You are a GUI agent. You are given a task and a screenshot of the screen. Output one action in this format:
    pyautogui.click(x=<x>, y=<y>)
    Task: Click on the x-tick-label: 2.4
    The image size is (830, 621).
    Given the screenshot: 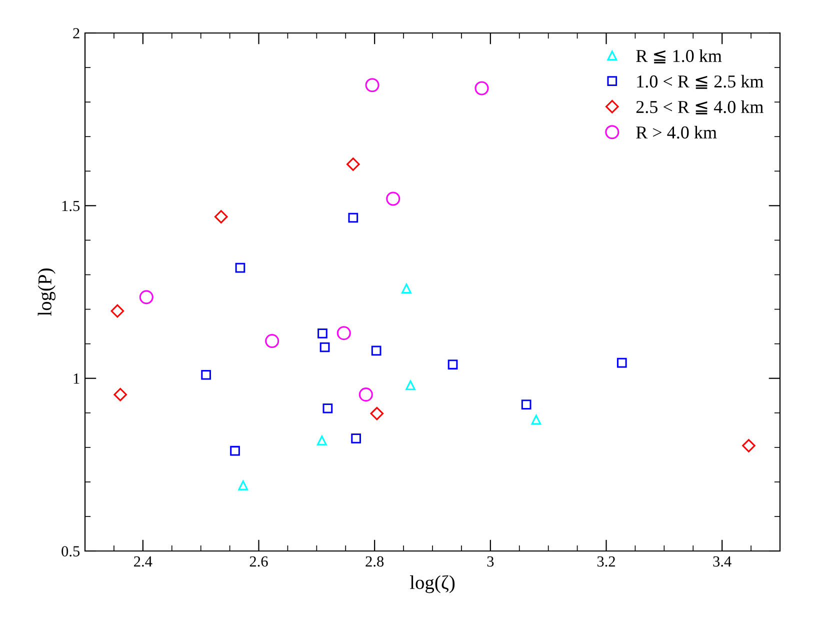 What is the action you would take?
    pyautogui.click(x=143, y=561)
    